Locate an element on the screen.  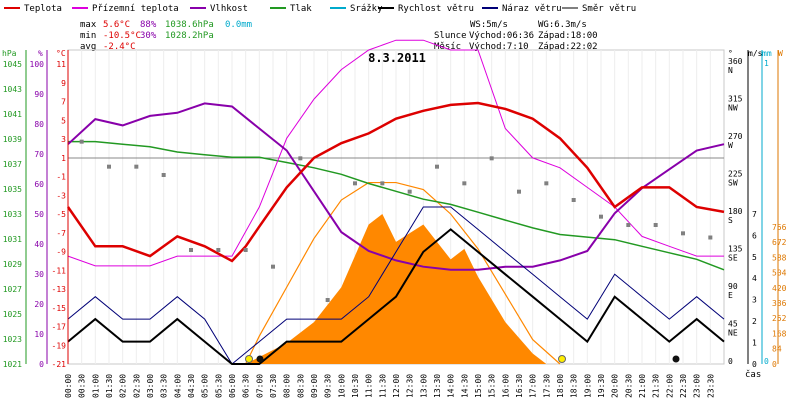
x-tick: 12:00 is located at coordinates (396, 386).